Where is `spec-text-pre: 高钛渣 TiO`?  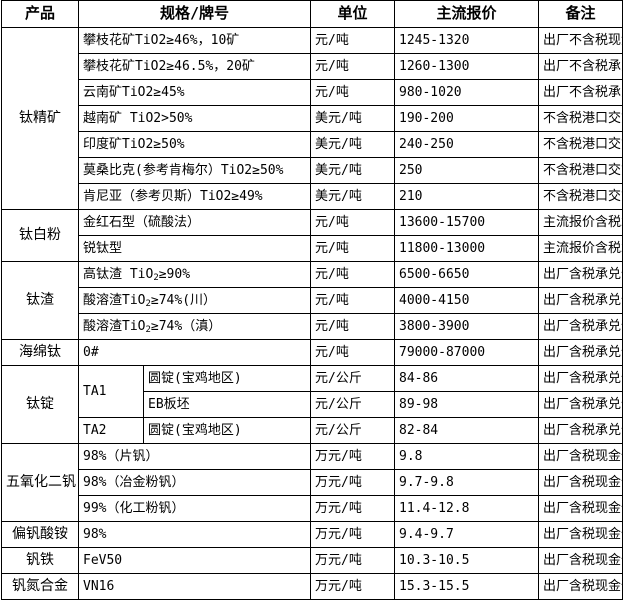
spec-text-pre: 高钛渣 TiO is located at coordinates (118, 274).